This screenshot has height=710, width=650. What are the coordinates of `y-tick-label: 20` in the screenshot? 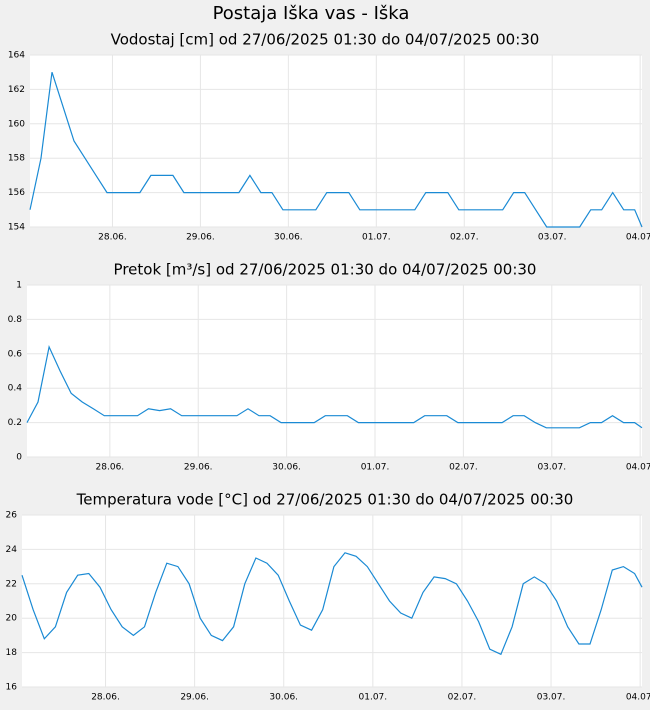 It's located at (12, 619).